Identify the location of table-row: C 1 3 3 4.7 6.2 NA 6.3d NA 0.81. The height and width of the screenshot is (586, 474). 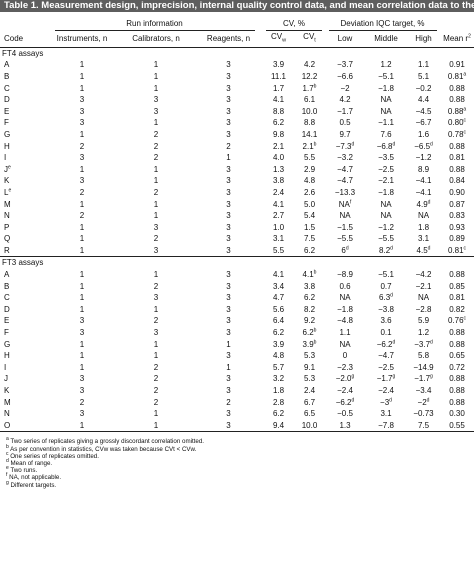
(237, 298).